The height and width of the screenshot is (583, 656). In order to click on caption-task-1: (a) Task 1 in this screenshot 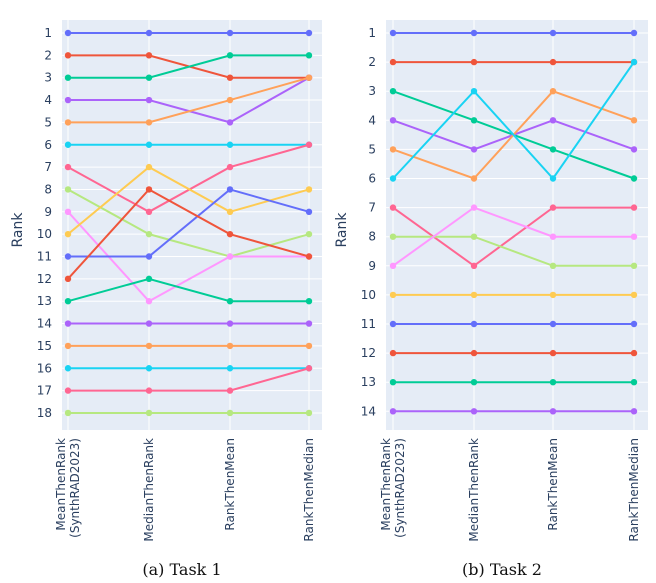, I will do `click(182, 569)`.